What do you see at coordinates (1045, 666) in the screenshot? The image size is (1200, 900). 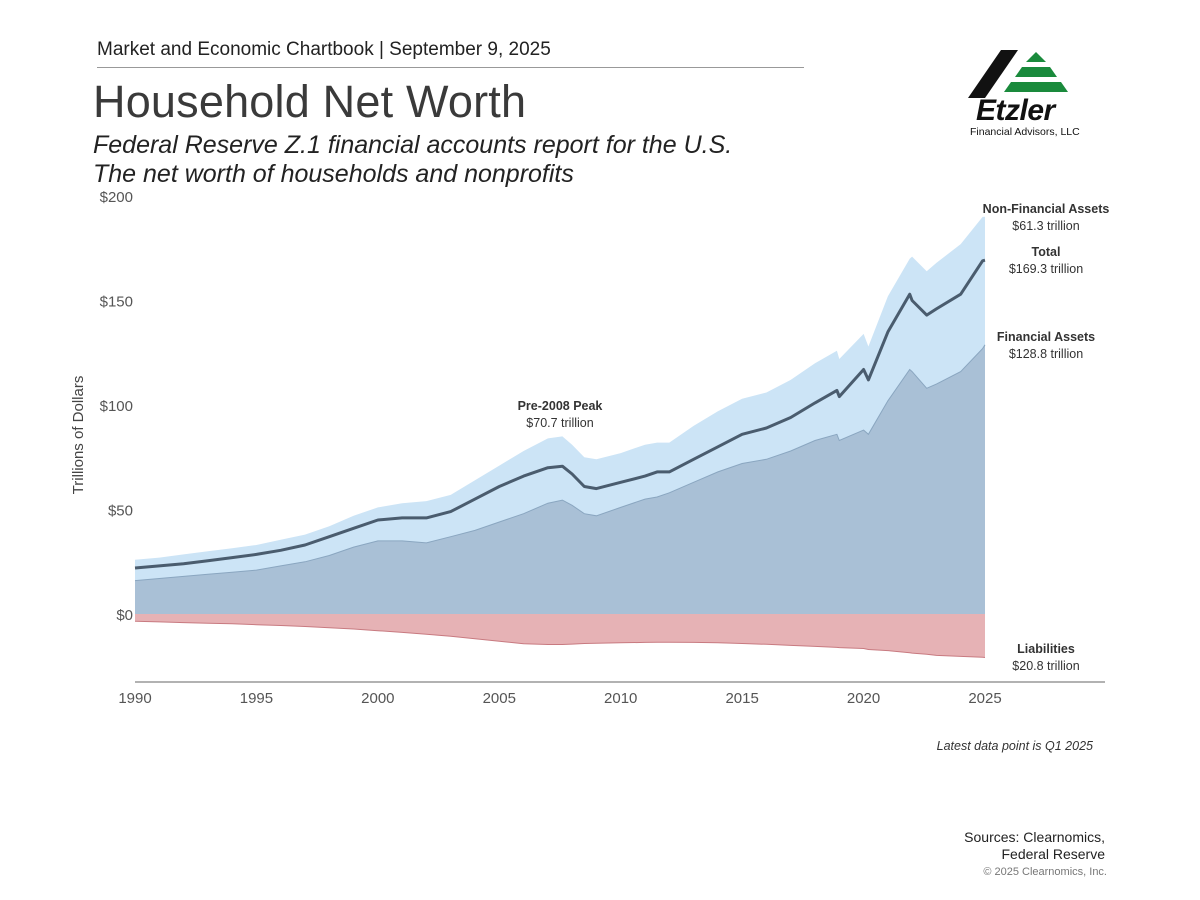 I see `annotation-liabilities-value: $20.8 trillion` at bounding box center [1045, 666].